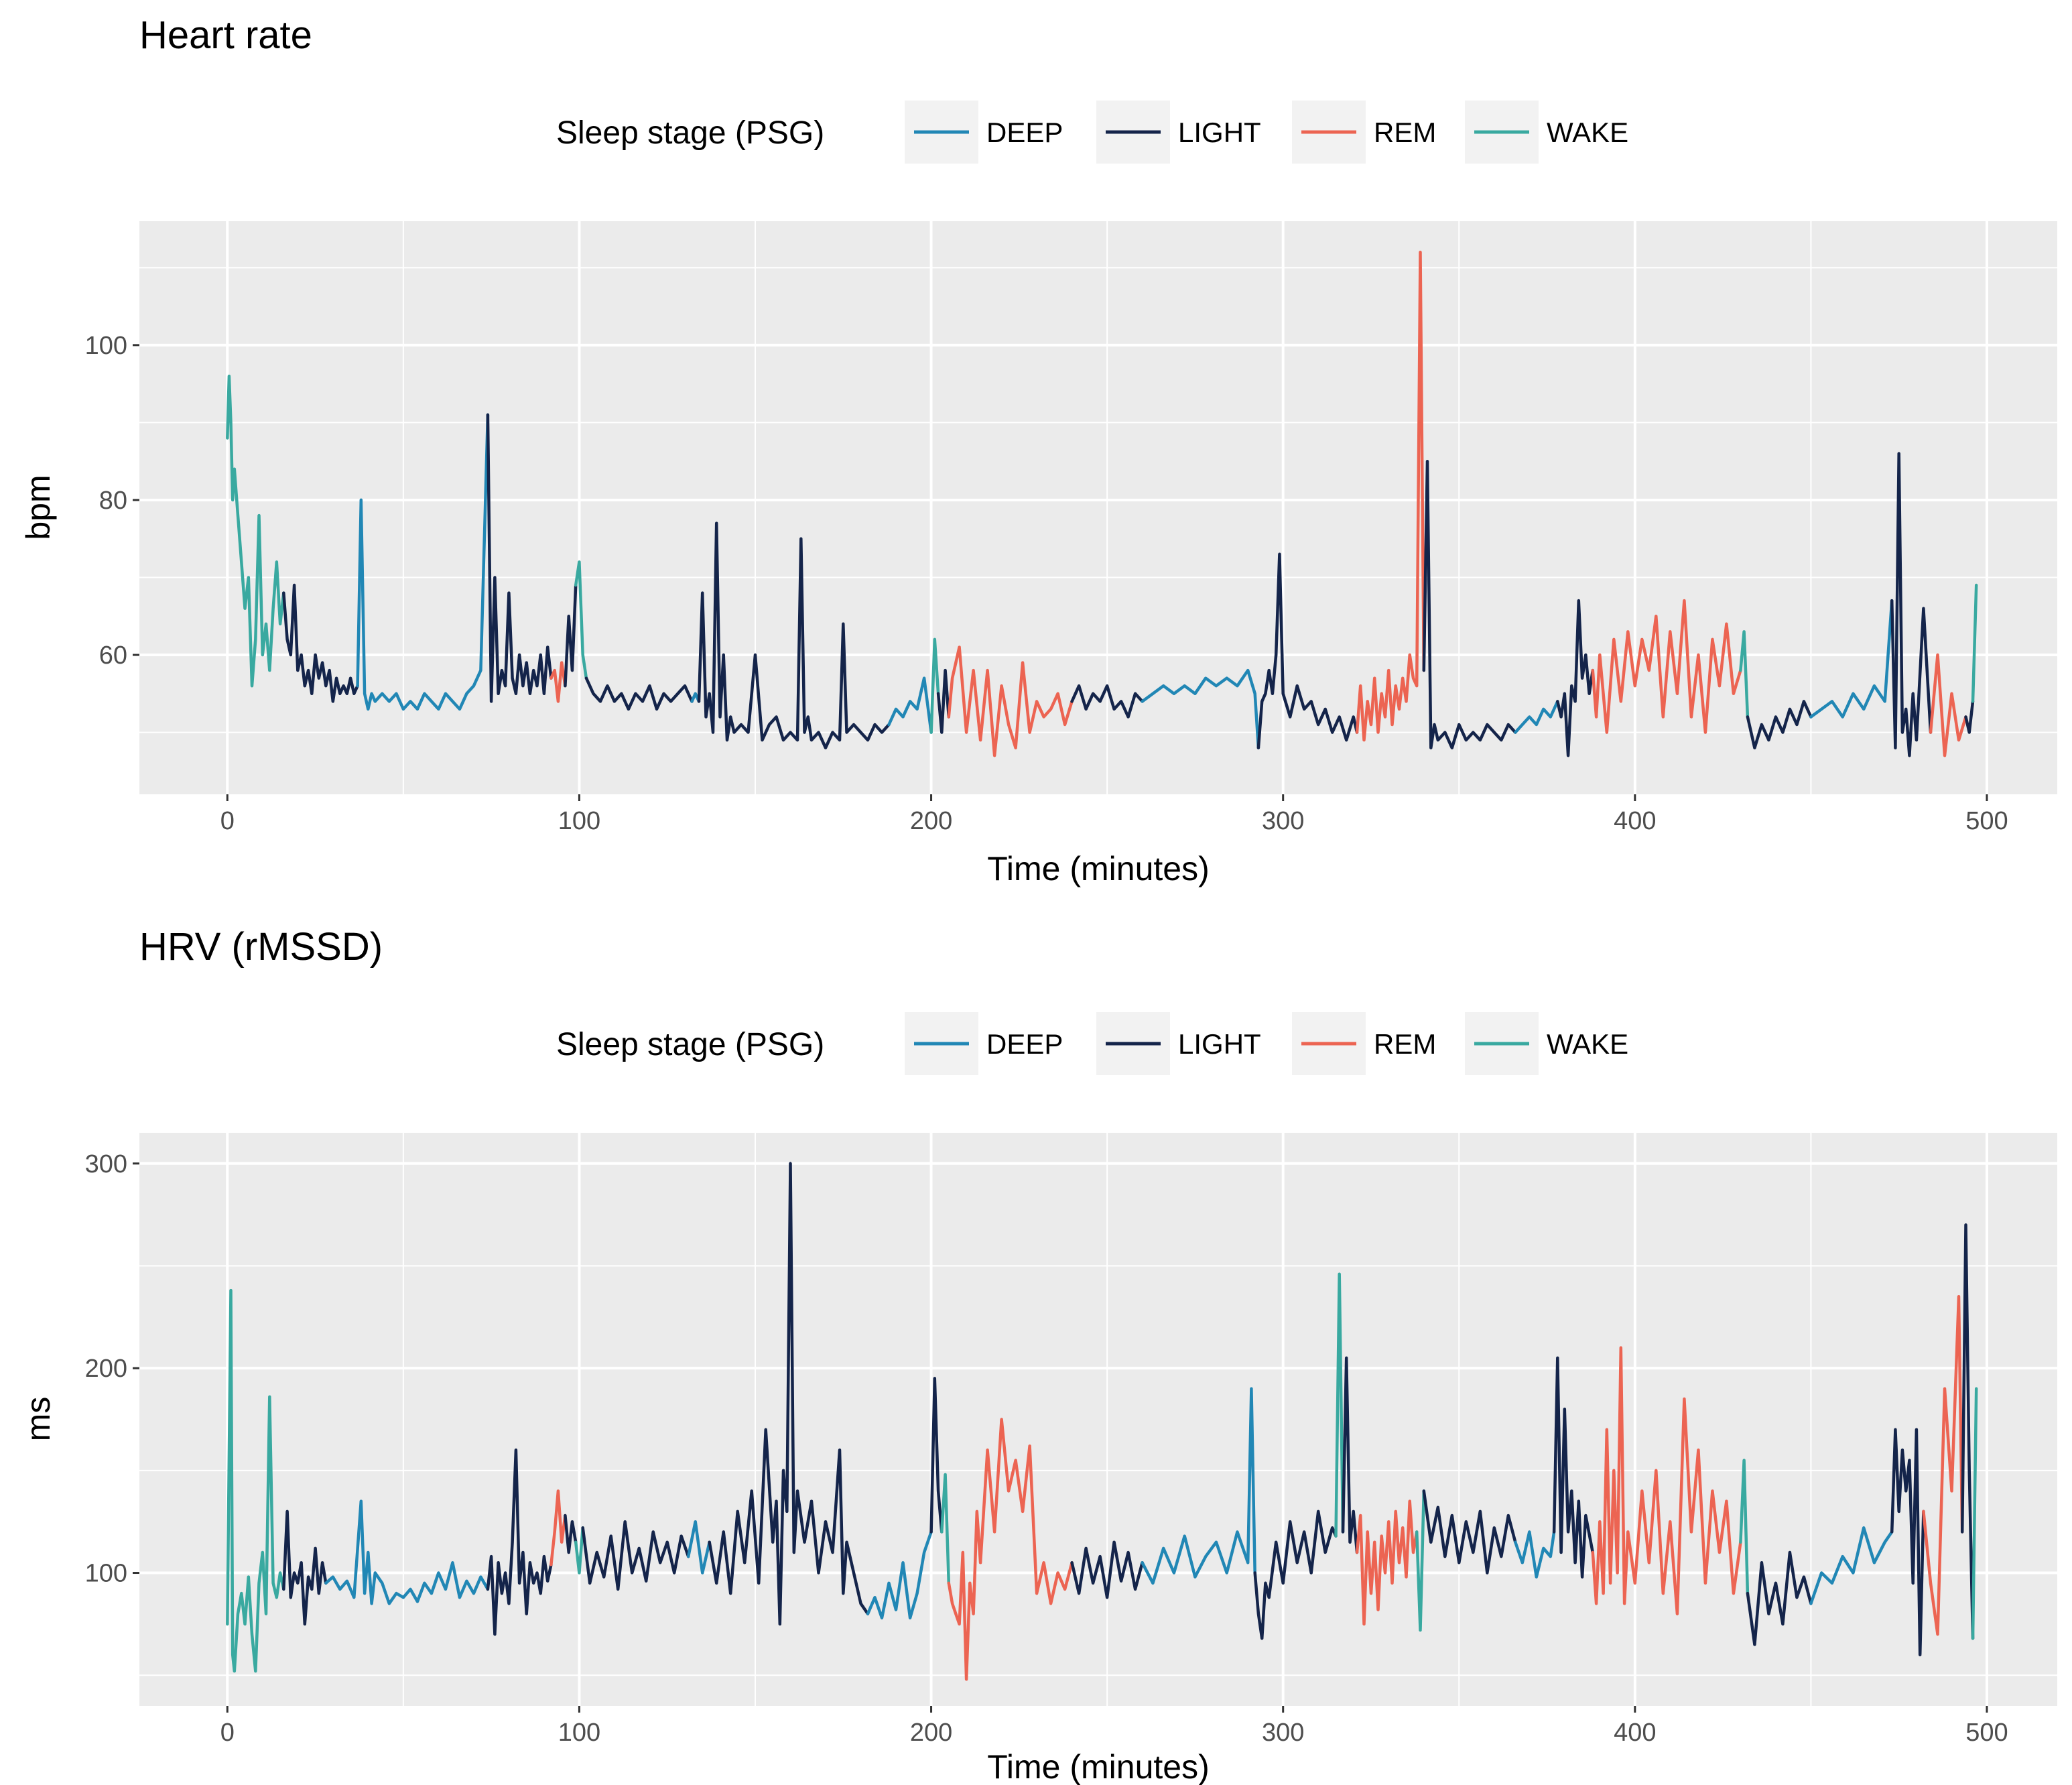 This screenshot has width=2072, height=1785. What do you see at coordinates (1098, 868) in the screenshot?
I see `x-axis-title-heart-rate: Time (minutes)` at bounding box center [1098, 868].